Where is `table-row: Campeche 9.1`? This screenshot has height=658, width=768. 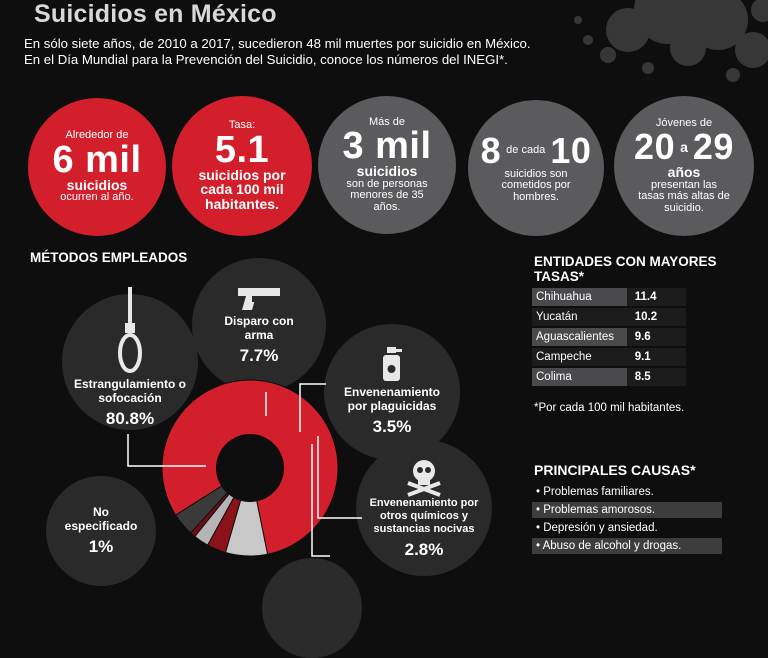 table-row: Campeche 9.1 is located at coordinates (609, 357).